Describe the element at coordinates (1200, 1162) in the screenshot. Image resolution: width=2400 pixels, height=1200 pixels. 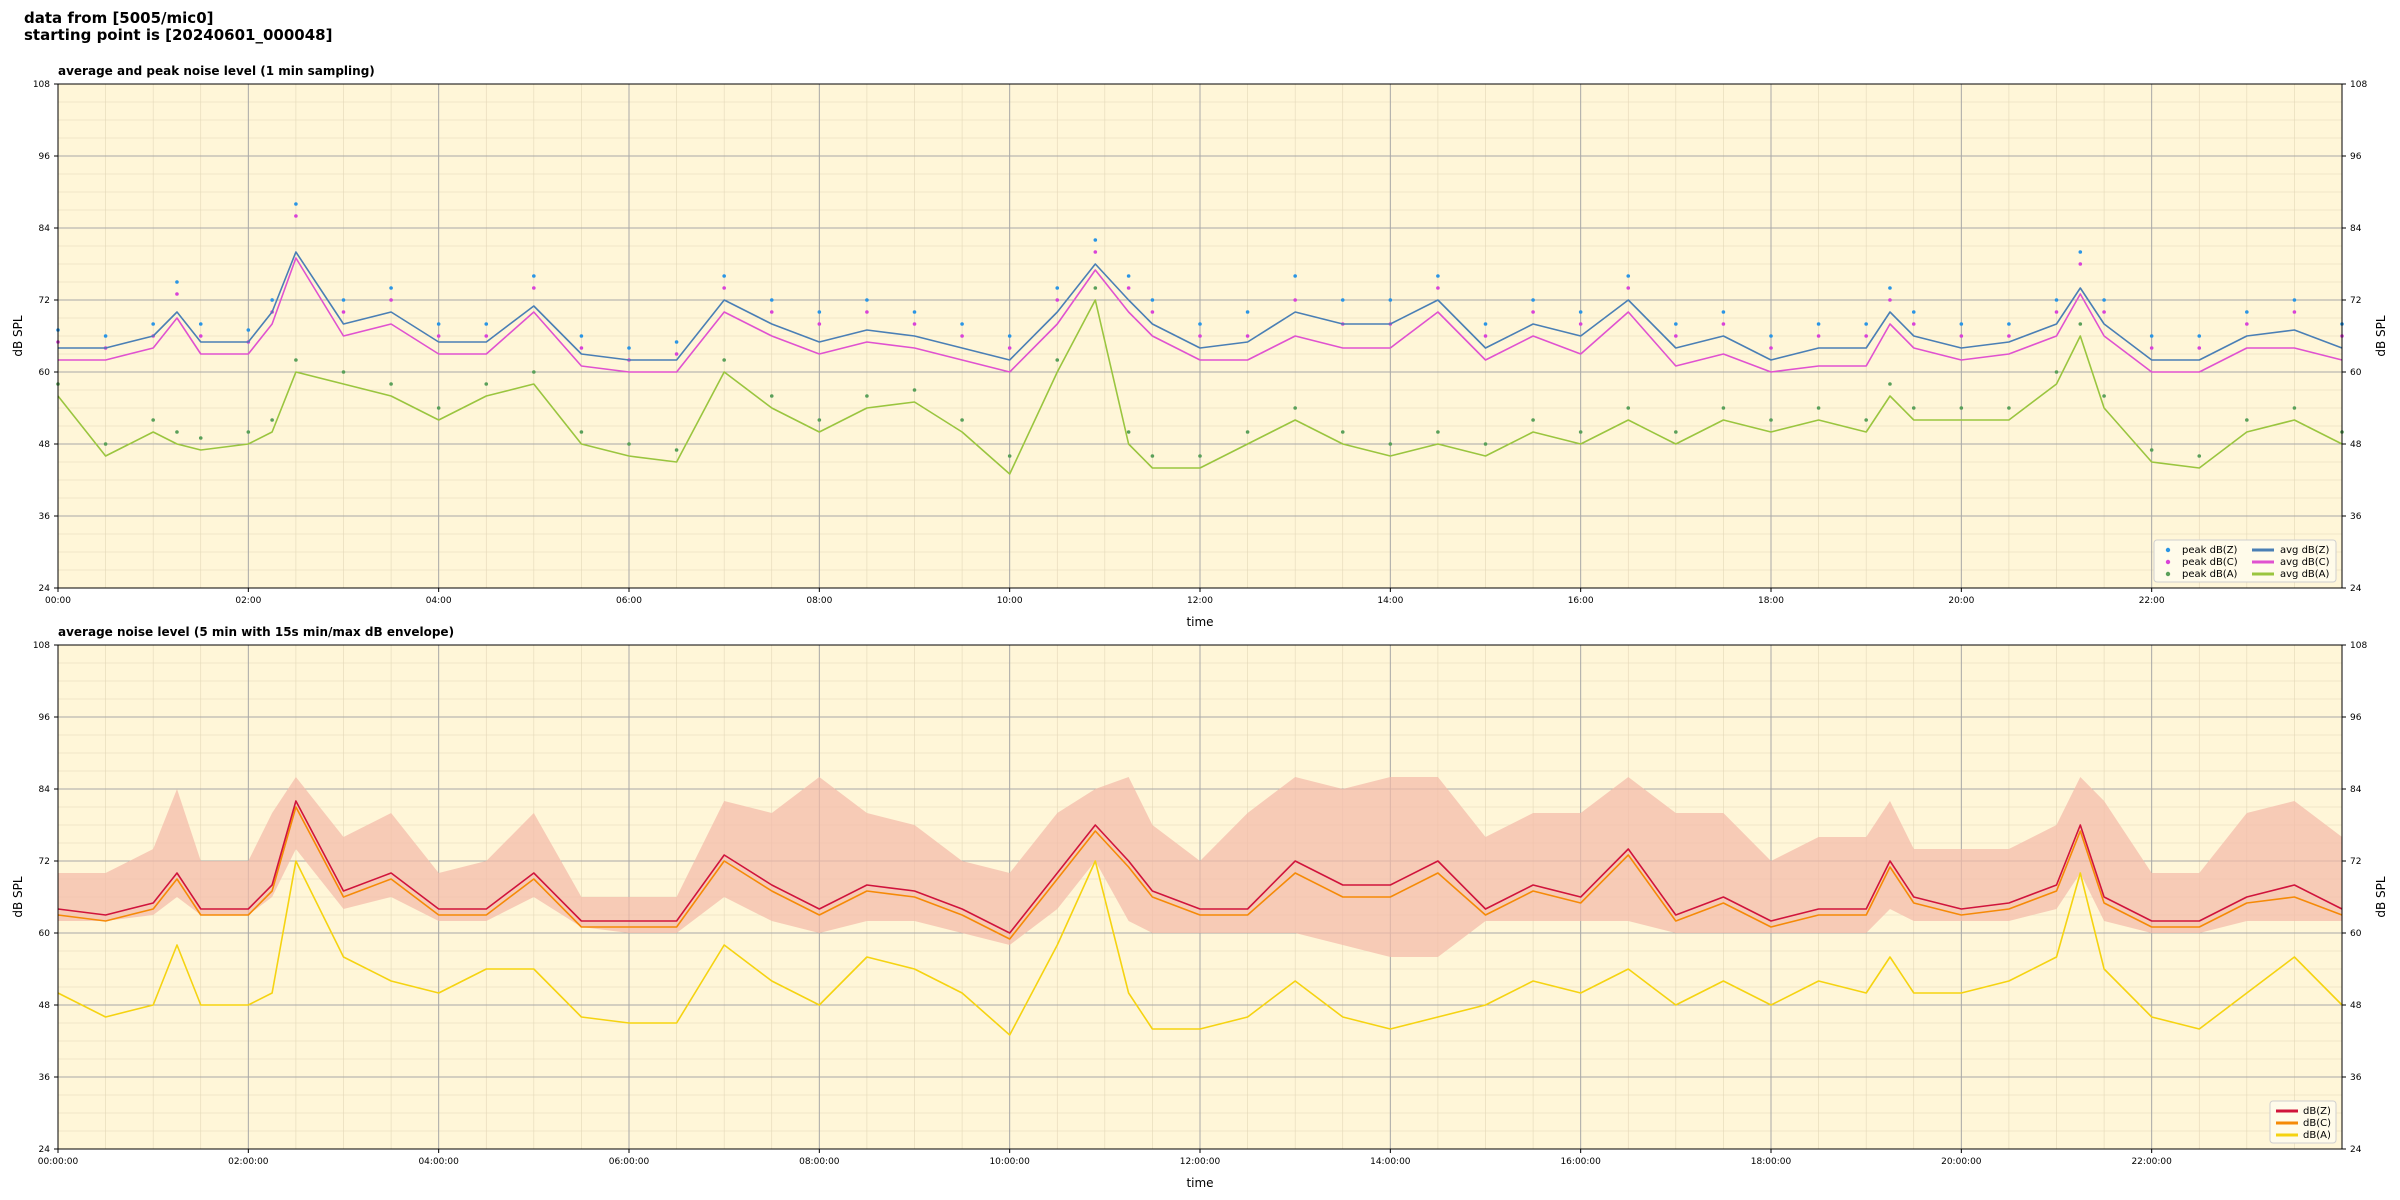
I see `x-tick-label: 12:00:00` at that location.